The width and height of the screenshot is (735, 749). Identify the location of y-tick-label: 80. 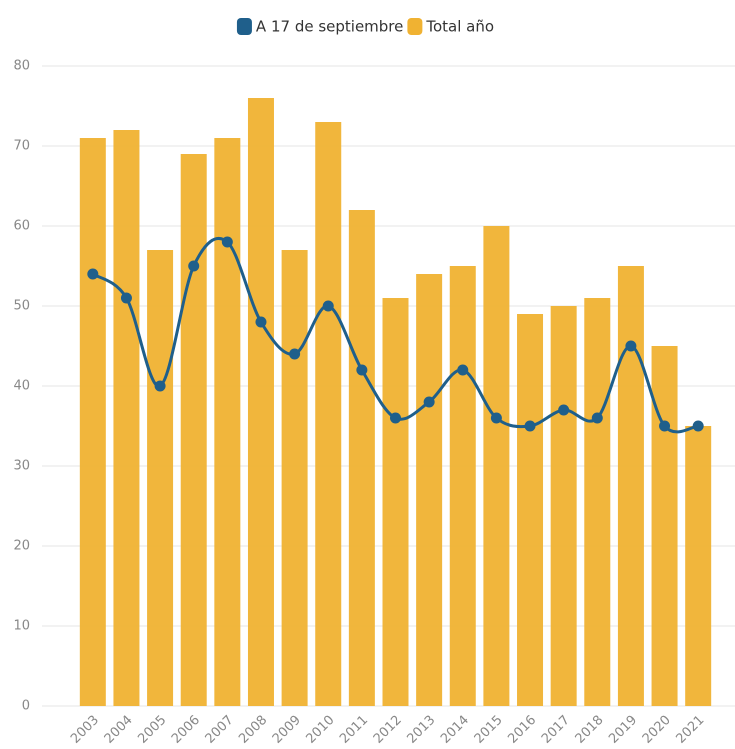
(21, 66).